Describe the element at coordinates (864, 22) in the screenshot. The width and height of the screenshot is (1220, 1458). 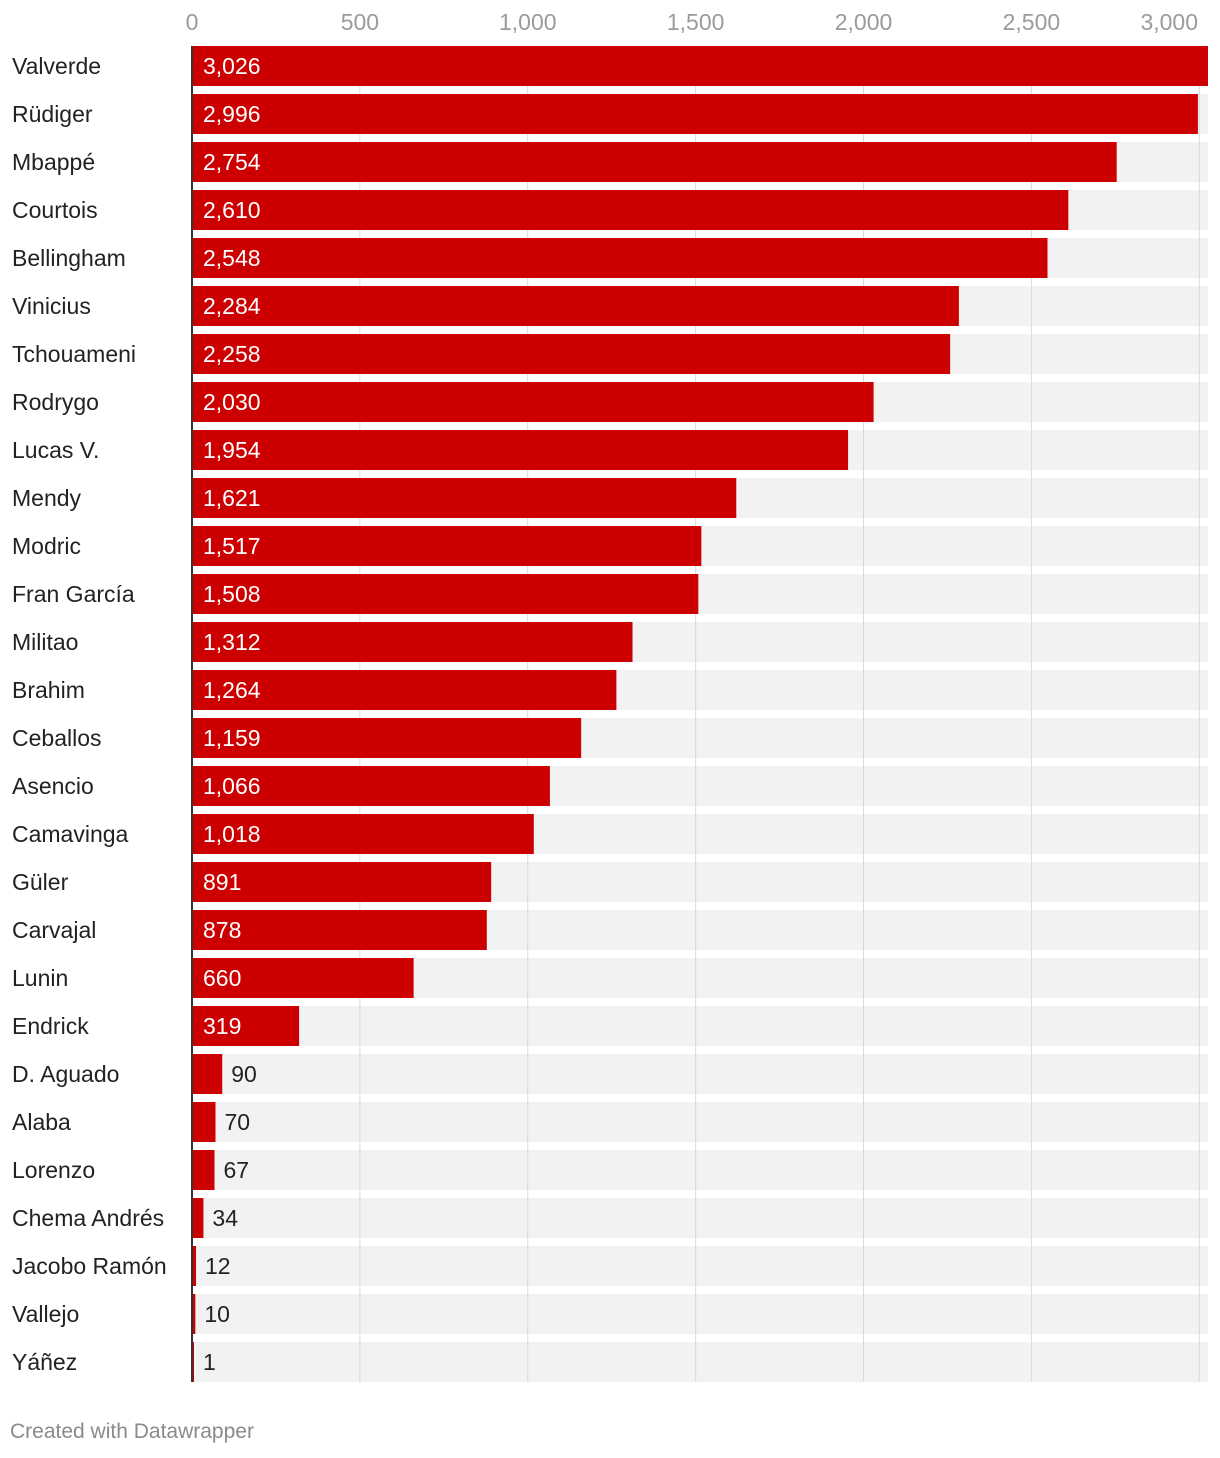
I see `x-tick-label: 2,000` at that location.